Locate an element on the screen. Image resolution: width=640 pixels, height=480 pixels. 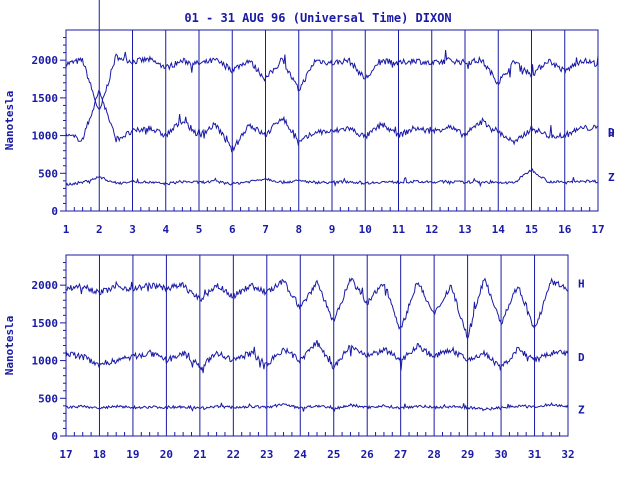
x-tick-label: 27 is located at coordinates (400, 454).